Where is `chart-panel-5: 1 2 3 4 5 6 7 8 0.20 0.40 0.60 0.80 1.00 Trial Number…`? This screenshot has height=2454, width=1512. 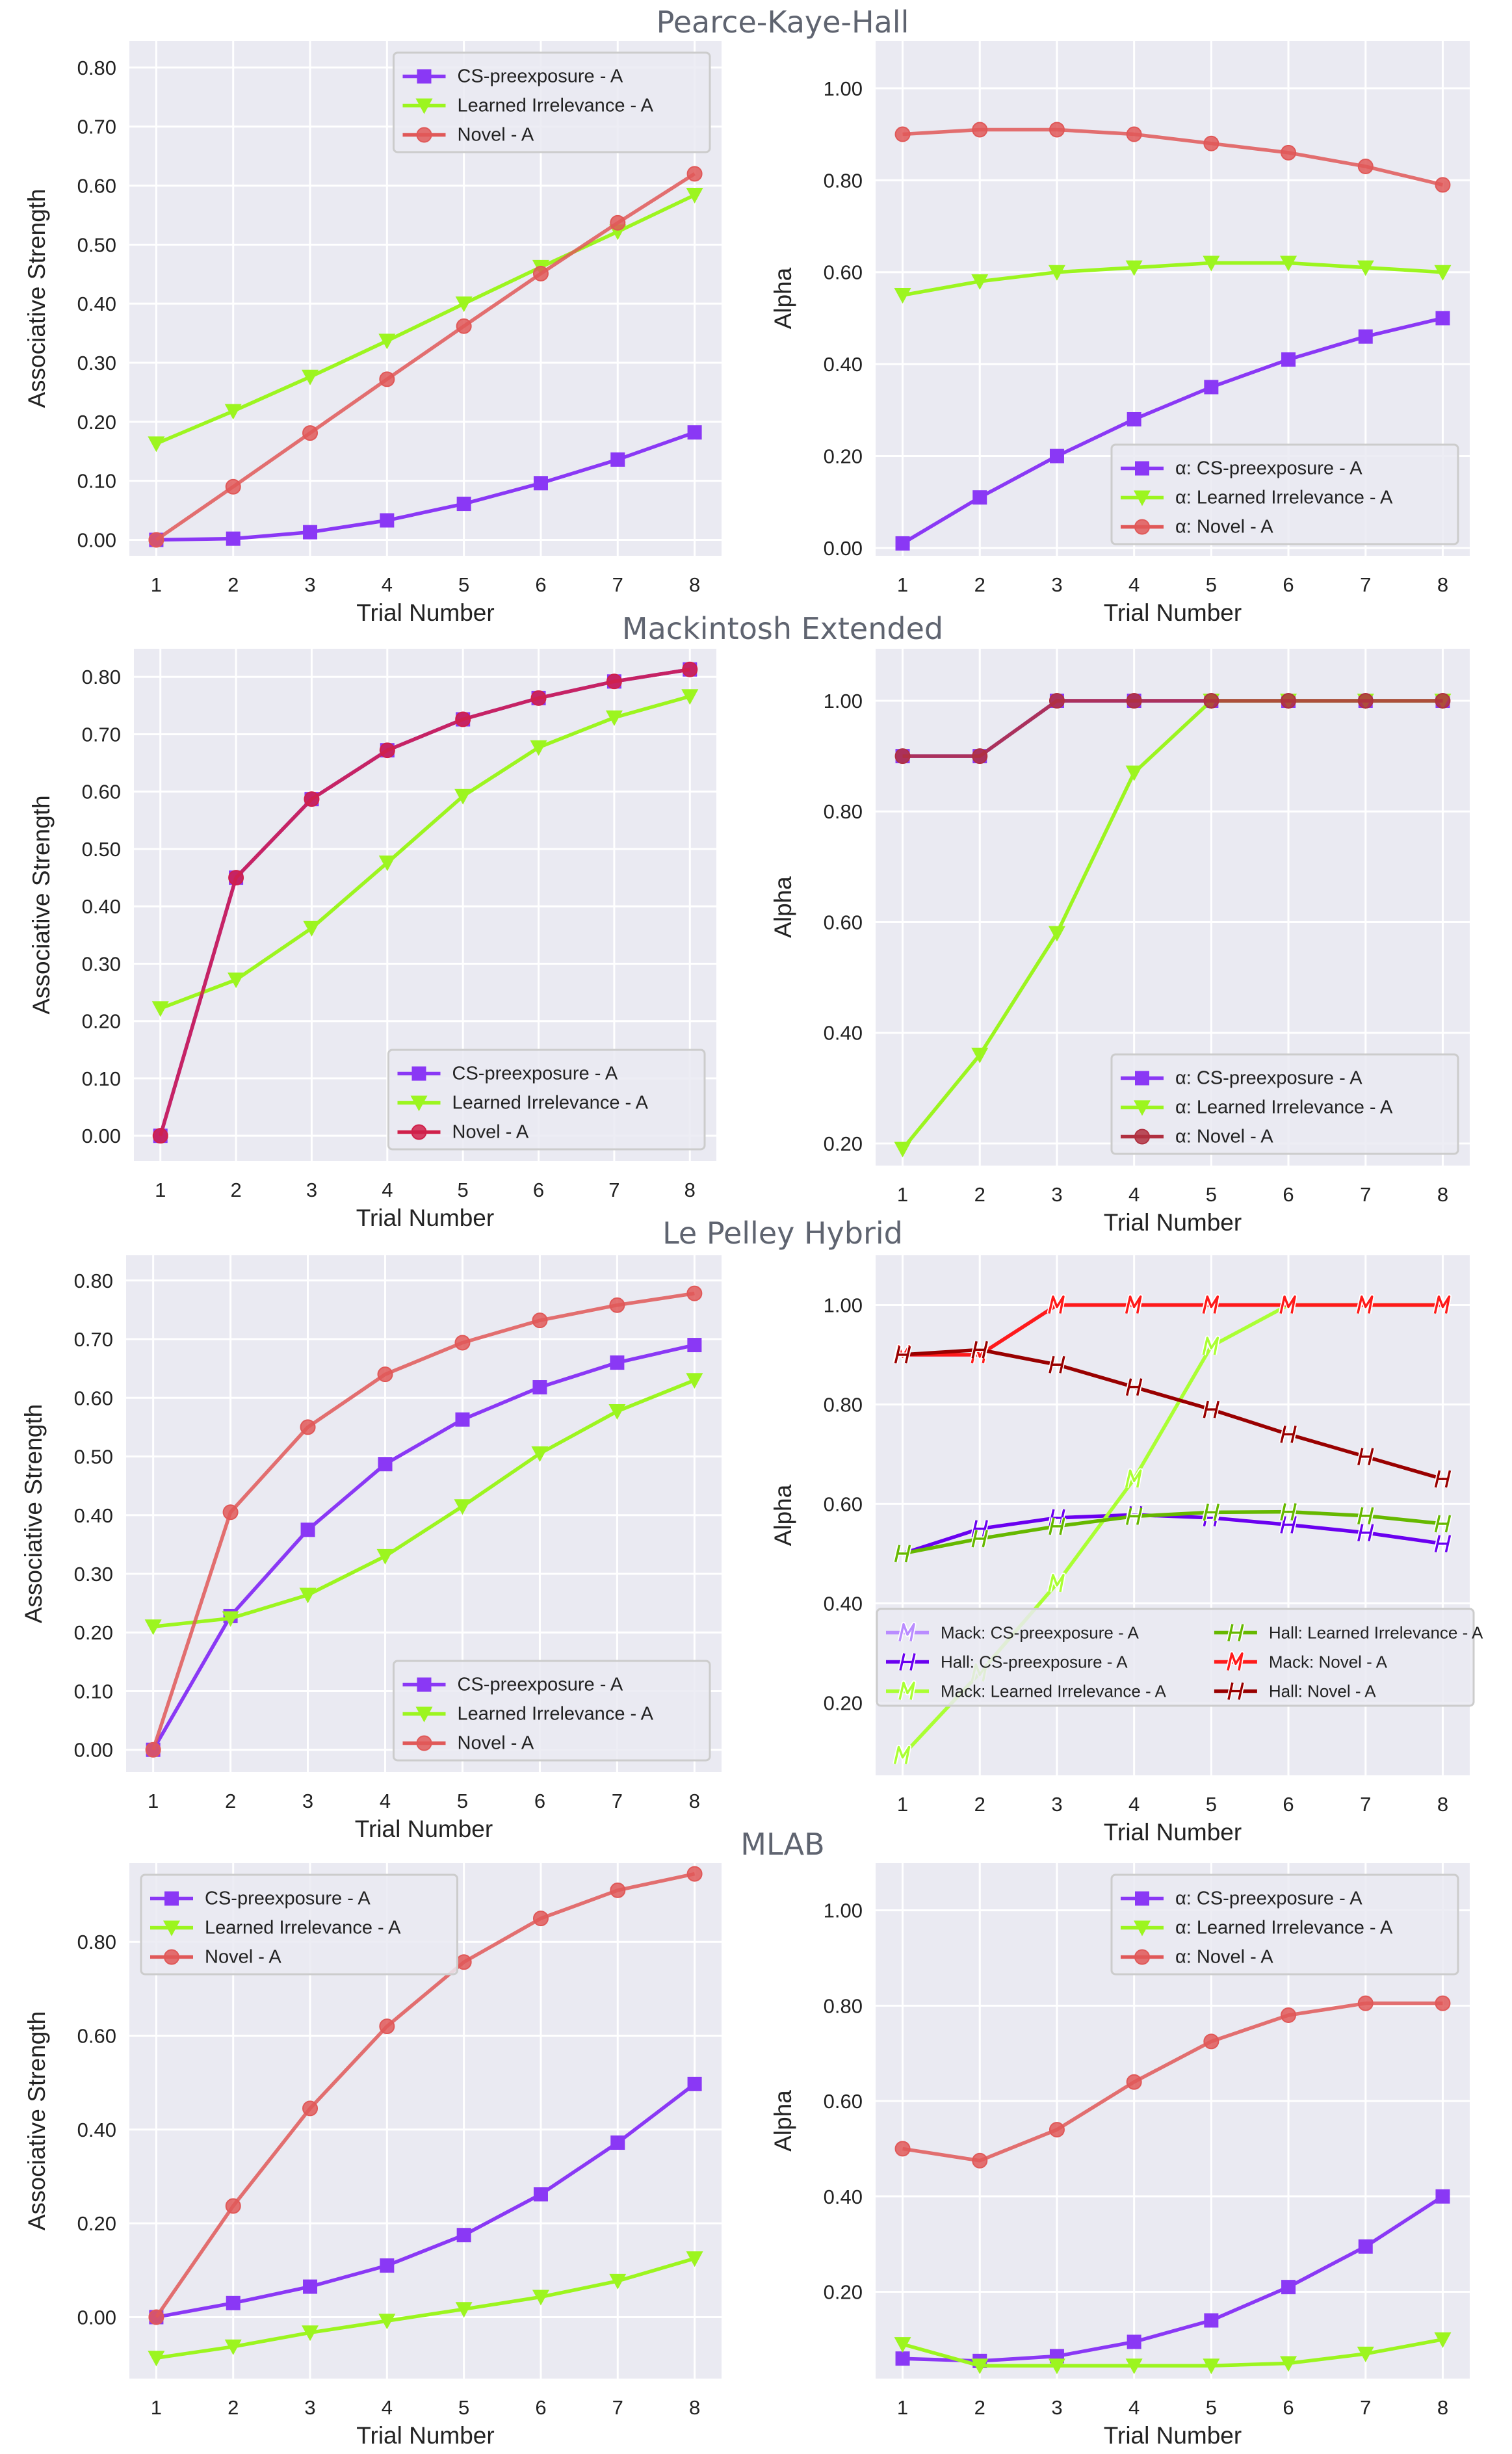
chart-panel-5: 1 2 3 4 5 6 7 8 0.20 0.40 0.60 0.80 1.00 Trial Number… is located at coordinates (1126, 1550).